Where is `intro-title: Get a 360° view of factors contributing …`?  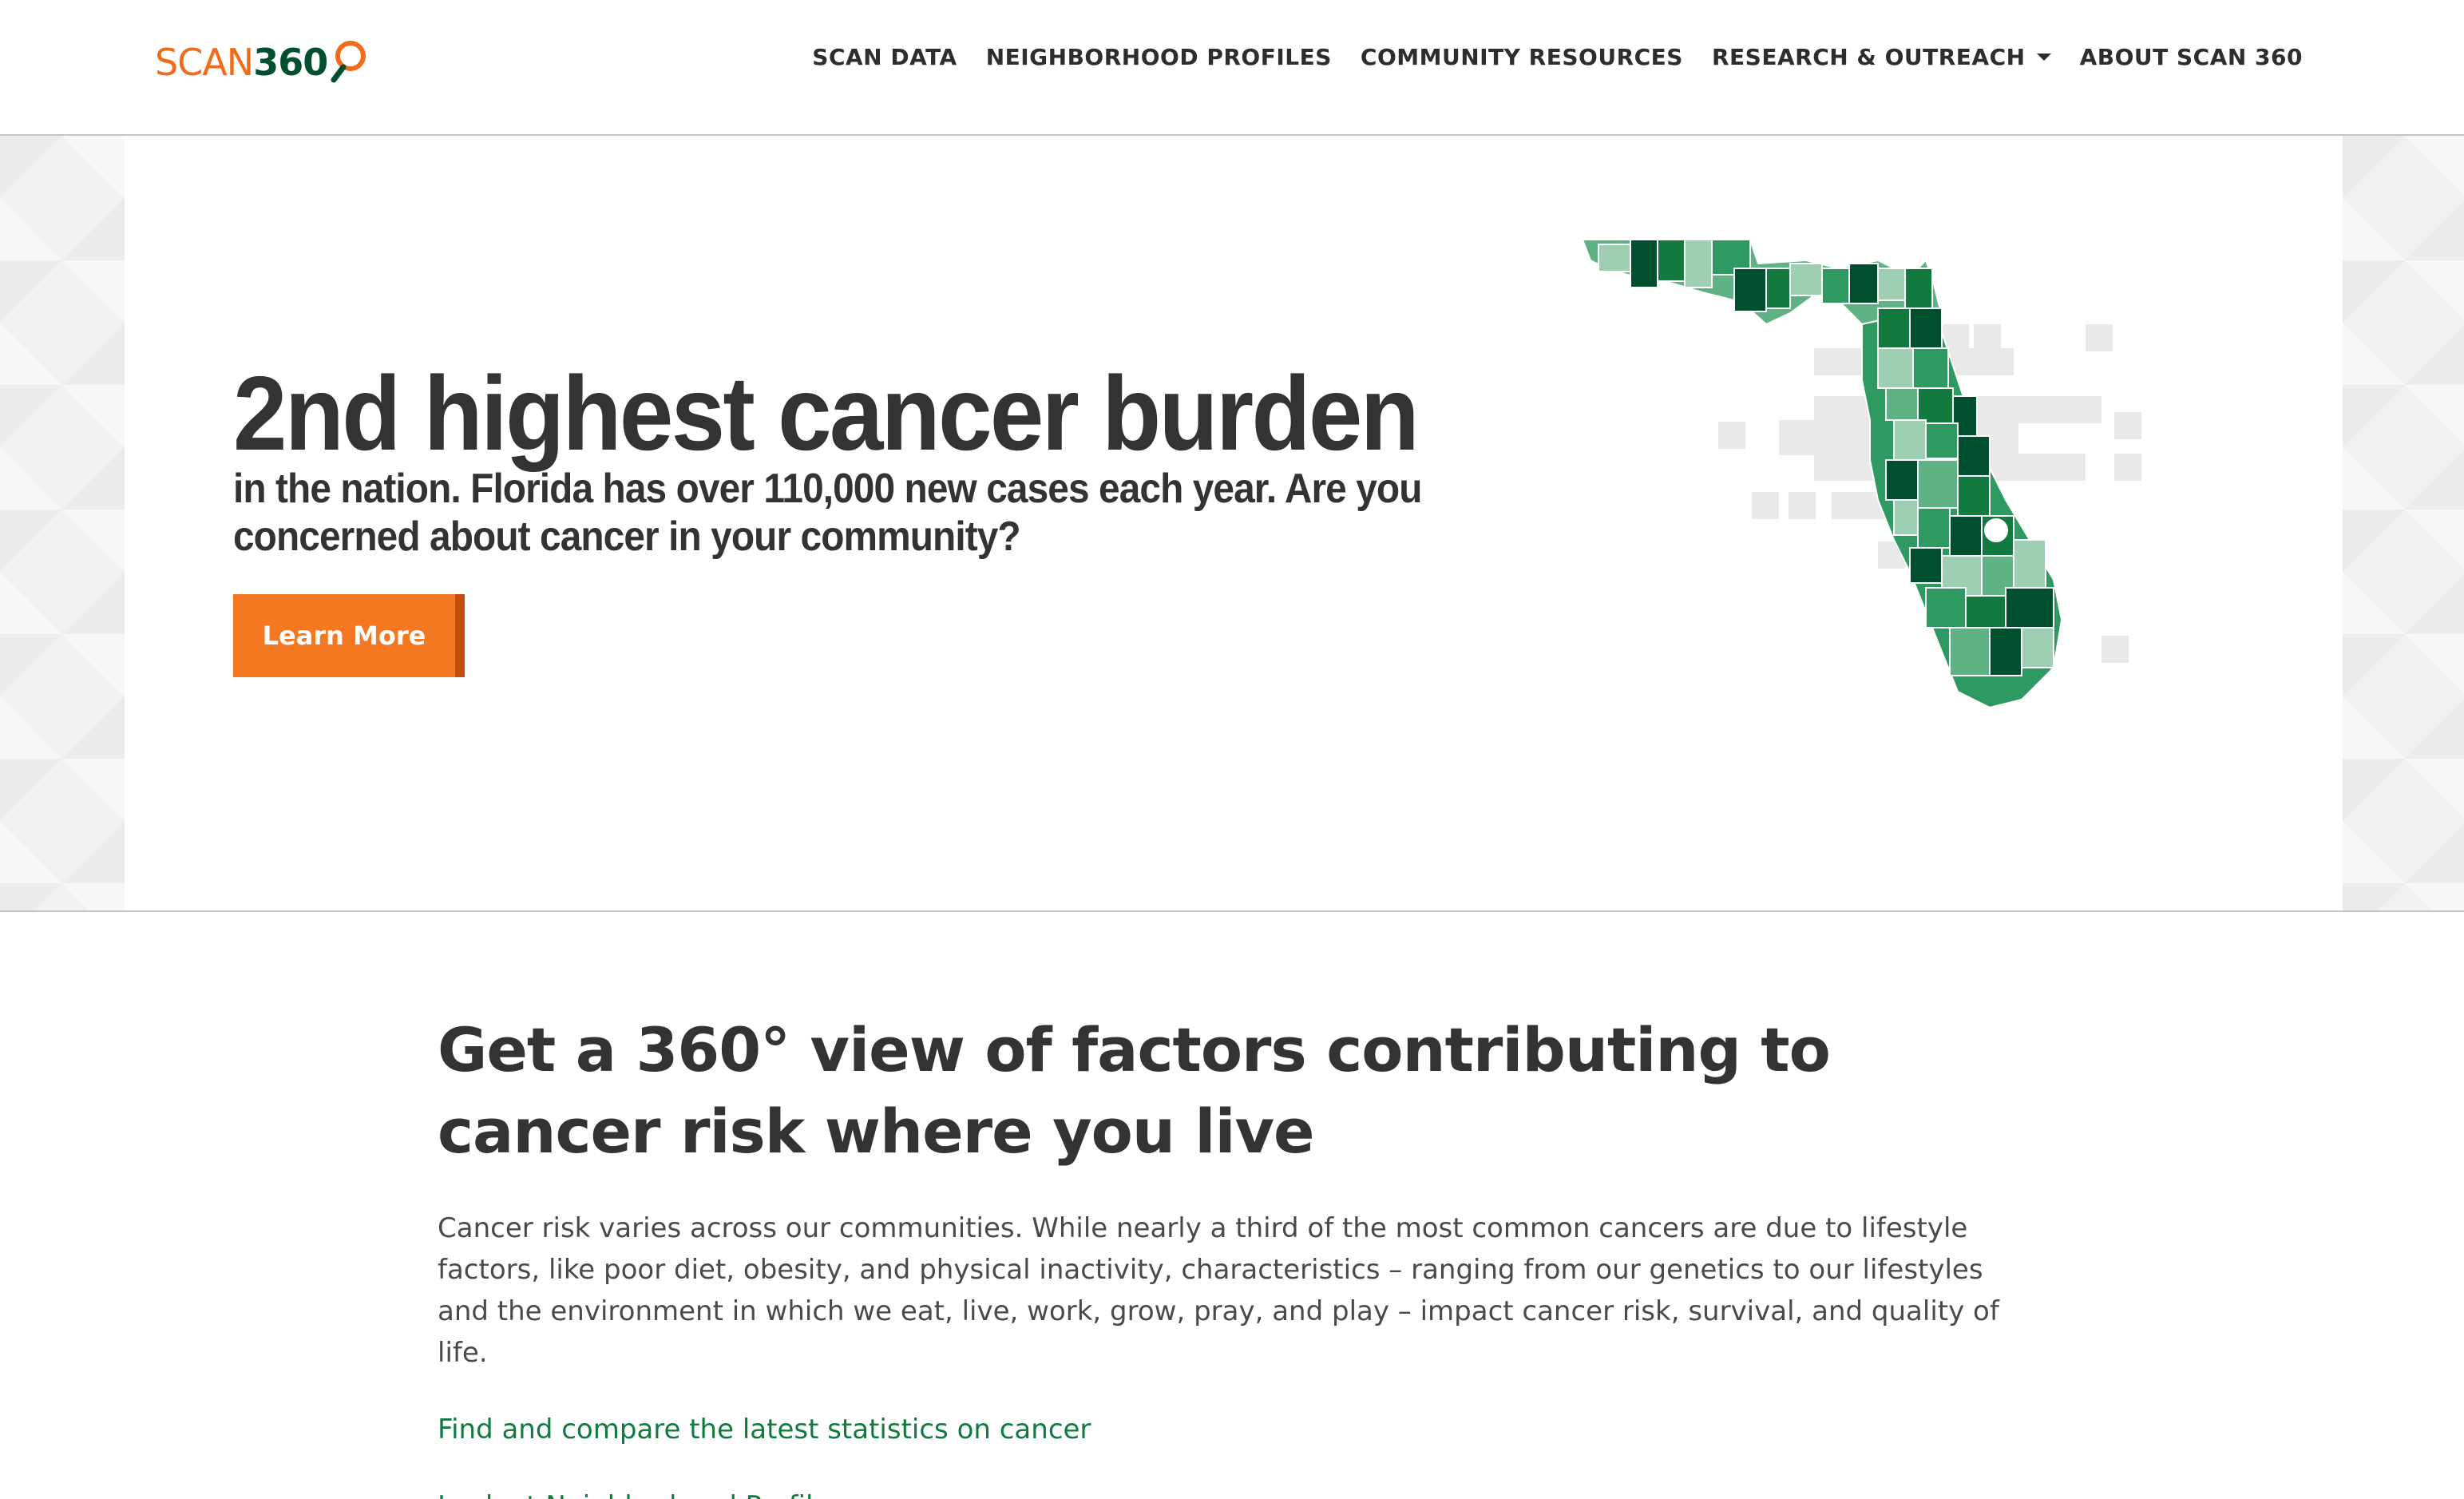 intro-title: Get a 360° view of factors contributing … is located at coordinates (1134, 1091).